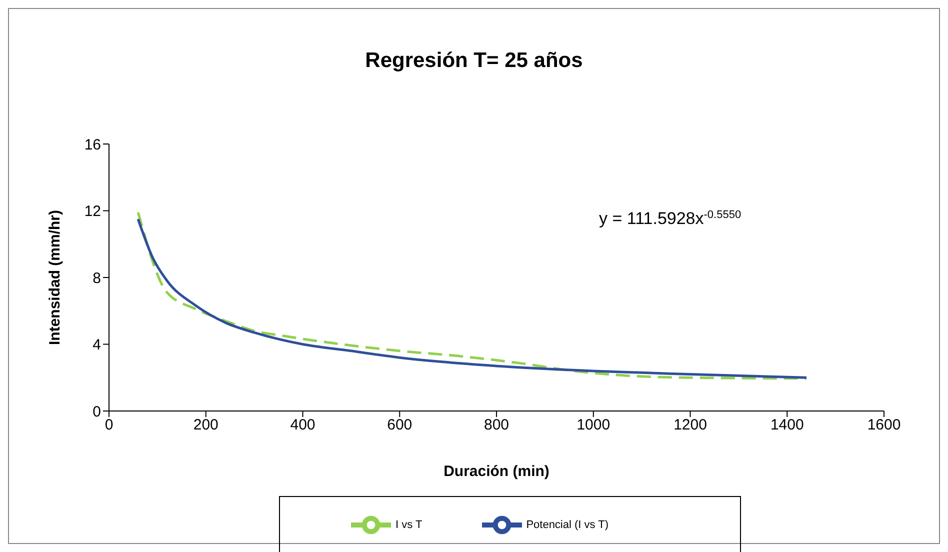  What do you see at coordinates (497, 425) in the screenshot?
I see `x-tick-label: 800` at bounding box center [497, 425].